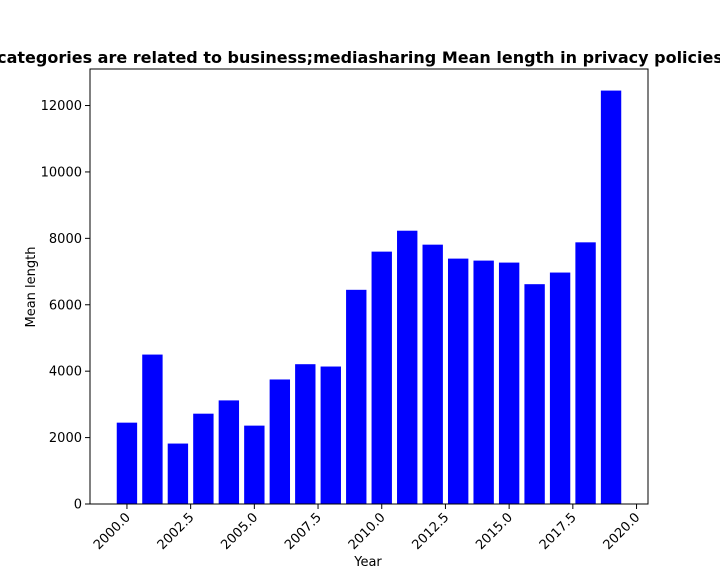 This screenshot has width=720, height=576. What do you see at coordinates (65, 239) in the screenshot?
I see `y-tick-label: 8000` at bounding box center [65, 239].